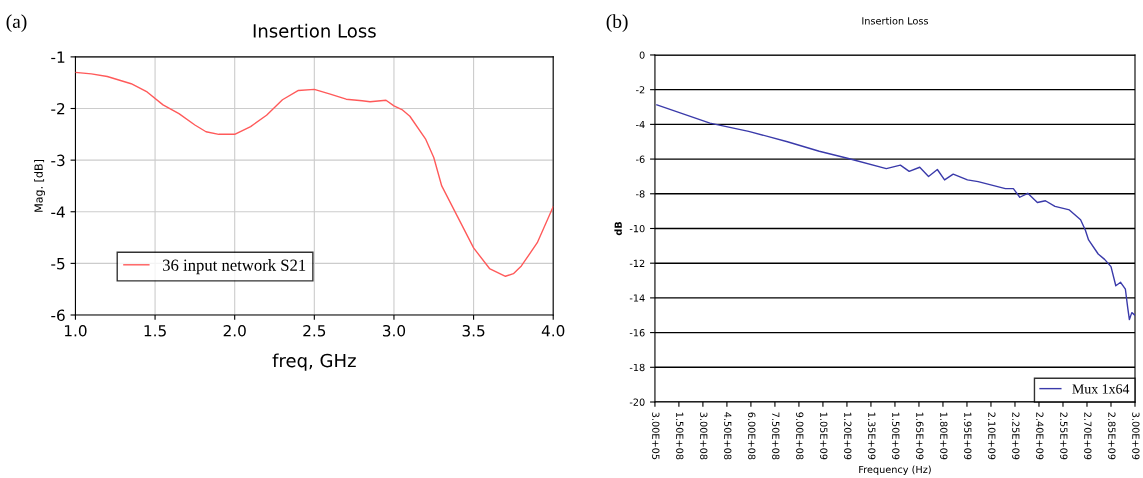  I want to click on x-tick-label: 1.65E+09, so click(920, 436).